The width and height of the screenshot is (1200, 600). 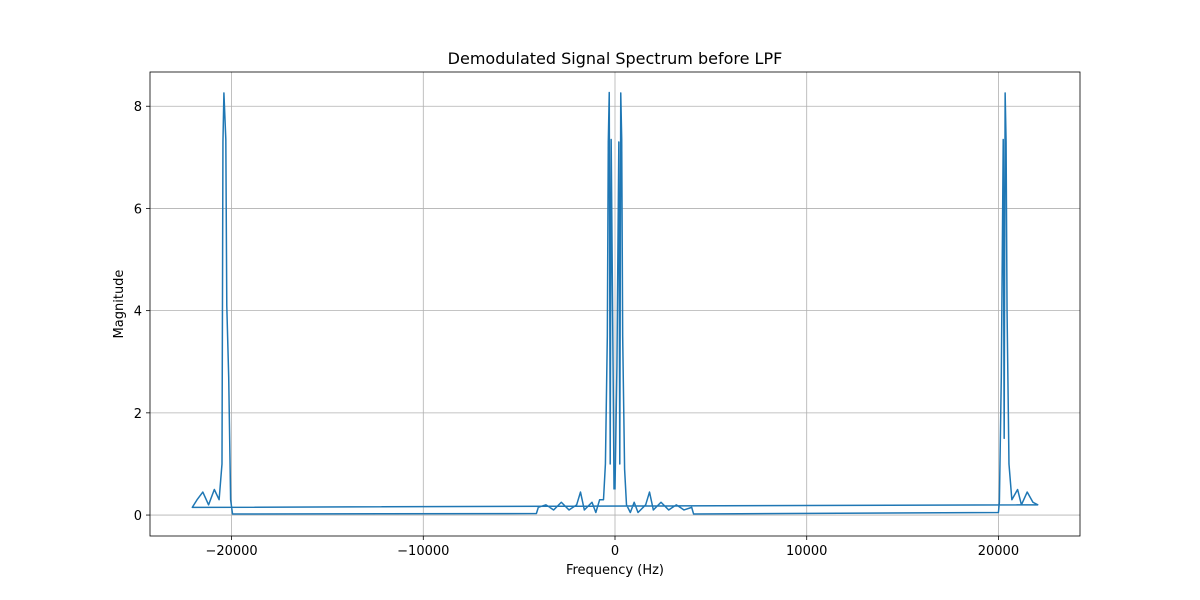 What do you see at coordinates (138, 414) in the screenshot?
I see `y-tick-label: 2` at bounding box center [138, 414].